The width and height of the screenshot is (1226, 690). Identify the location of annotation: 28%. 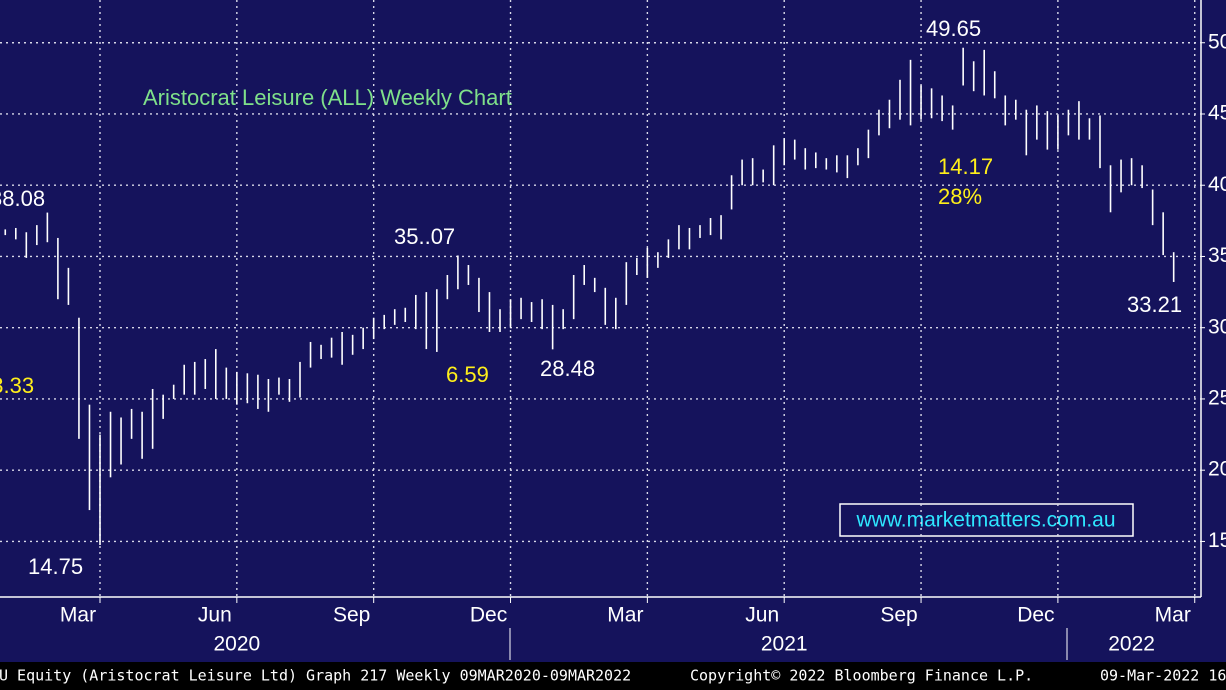
(960, 196).